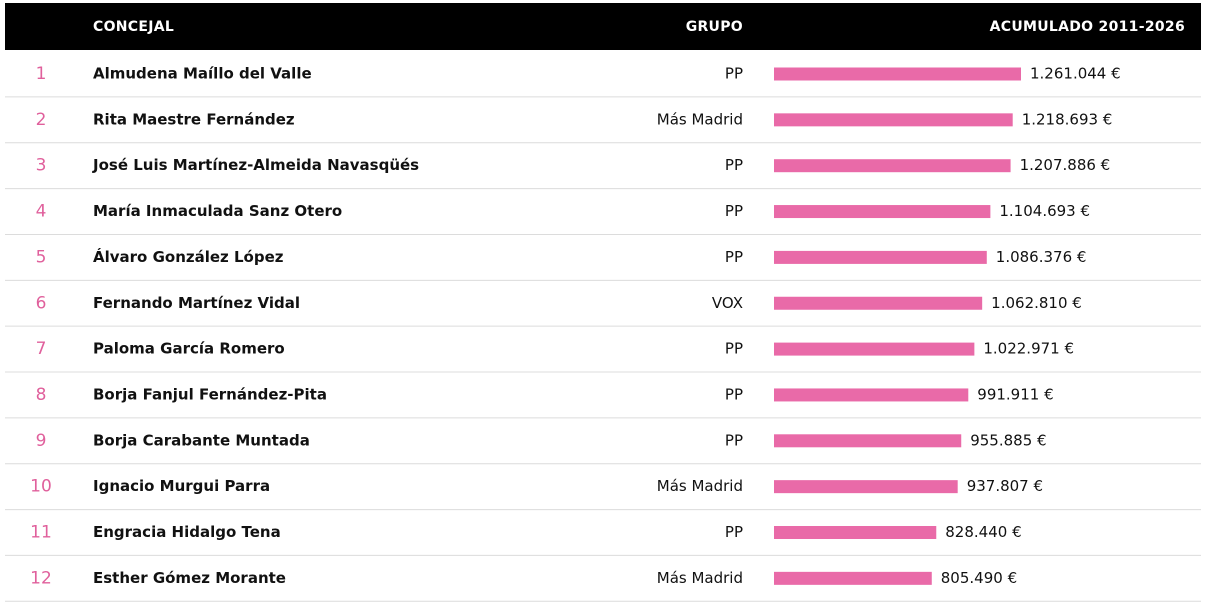  Describe the element at coordinates (41, 303) in the screenshot. I see `rank: 6` at that location.